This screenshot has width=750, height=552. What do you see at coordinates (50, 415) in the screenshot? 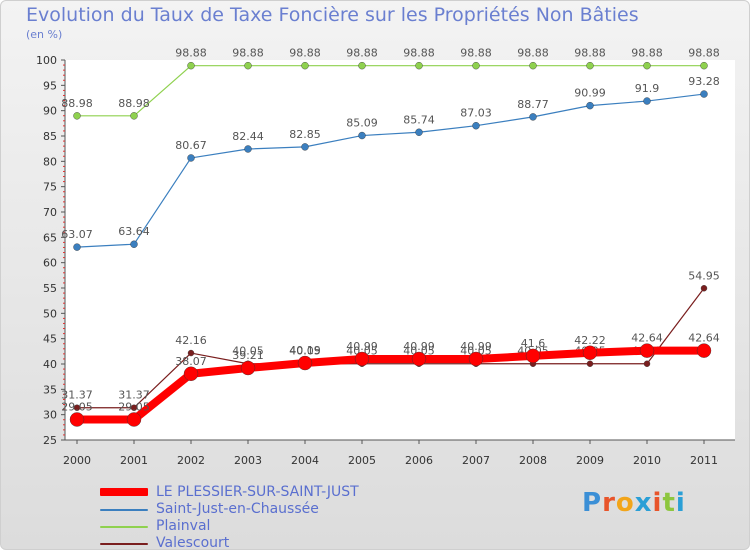
I see `y-tick-label: 30` at bounding box center [50, 415].